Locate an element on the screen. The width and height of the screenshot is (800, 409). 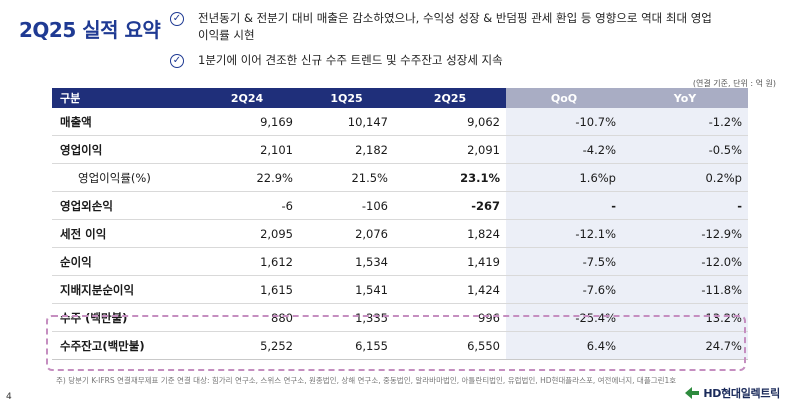
cell-1q25: -106 is located at coordinates (346, 205).